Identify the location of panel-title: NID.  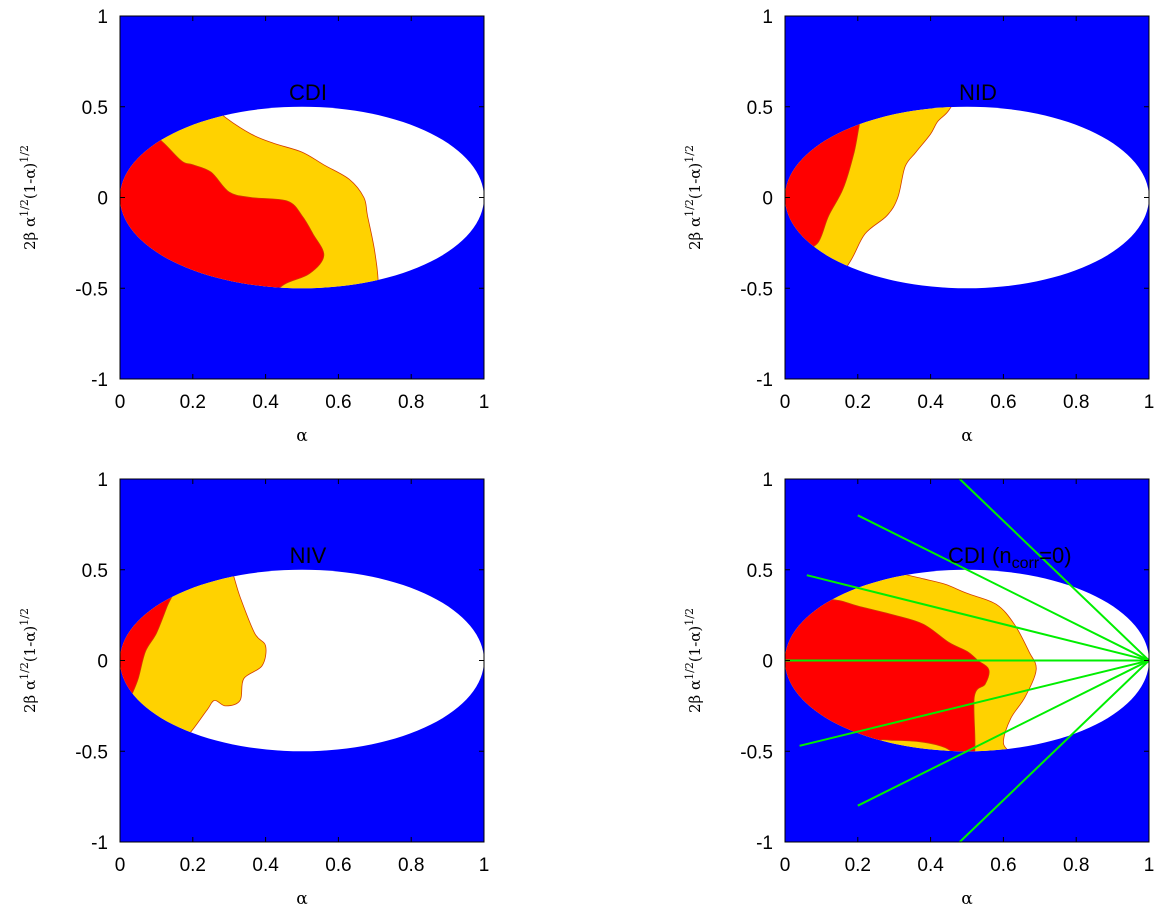
(978, 92).